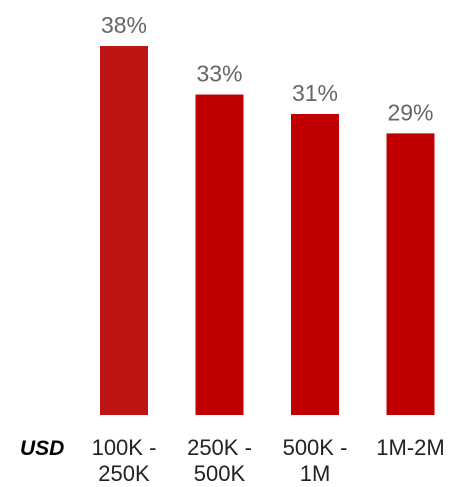 Image resolution: width=455 pixels, height=487 pixels. I want to click on category-label-3: 500K -1M, so click(315, 460).